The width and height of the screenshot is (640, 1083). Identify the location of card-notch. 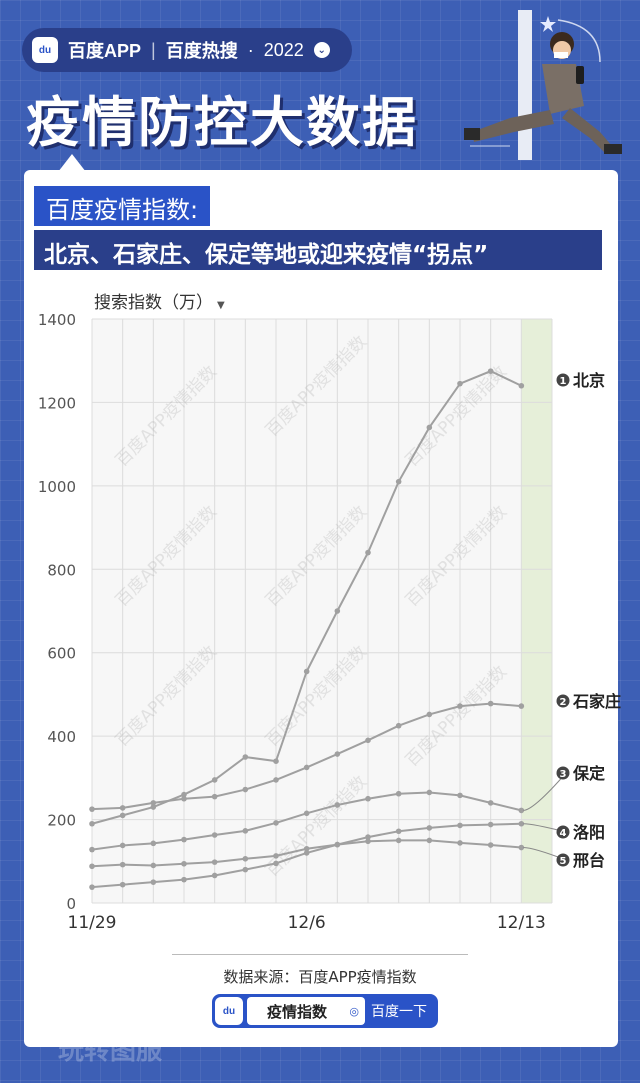
(72, 163).